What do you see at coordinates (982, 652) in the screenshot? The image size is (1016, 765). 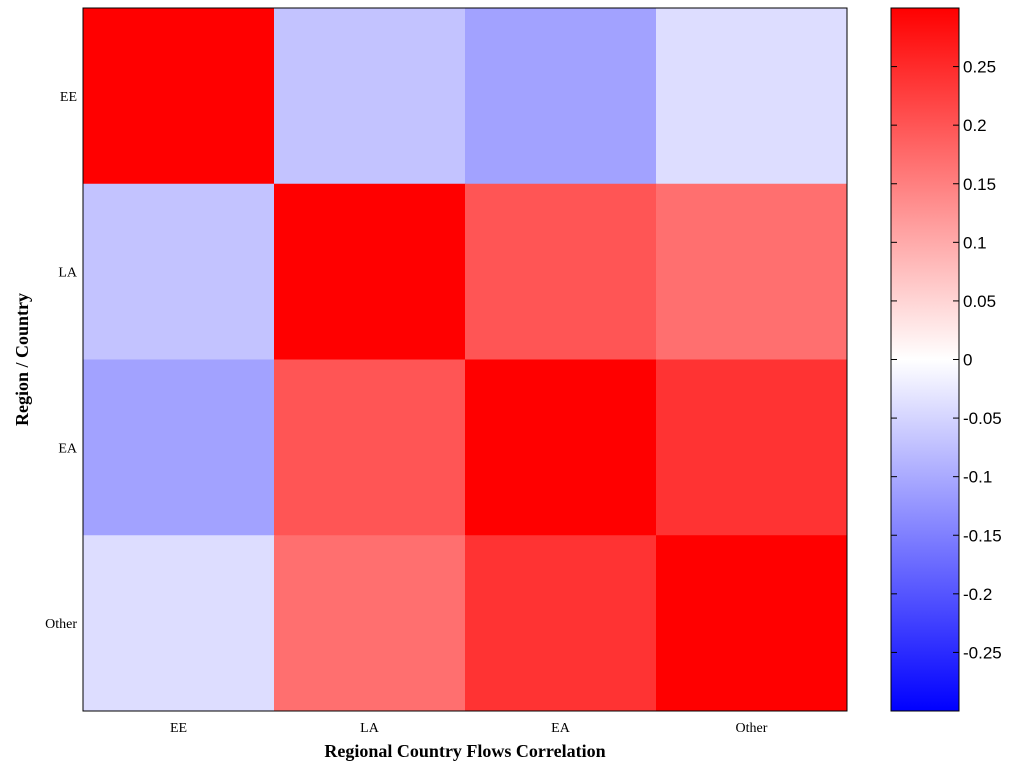 I see `colorbar-tick-label: -0.25` at bounding box center [982, 652].